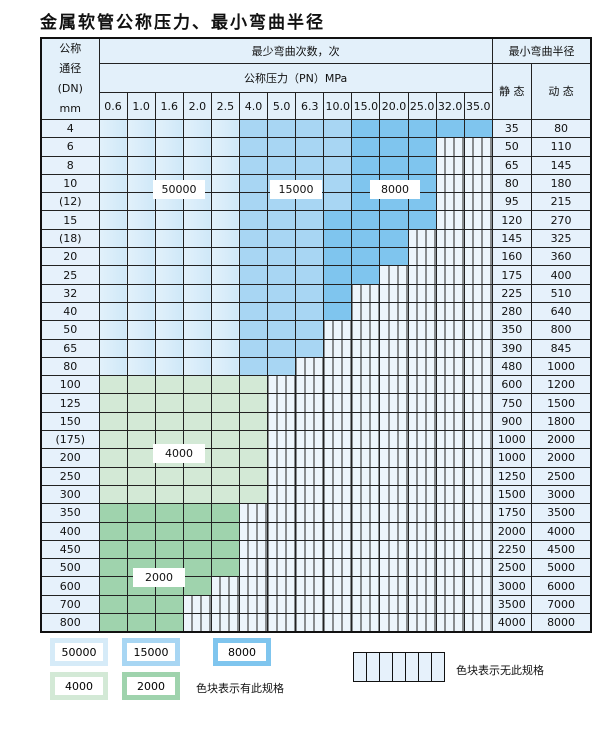 The height and width of the screenshot is (743, 600). What do you see at coordinates (511, 238) in the screenshot?
I see `static-radius-cell: 145` at bounding box center [511, 238].